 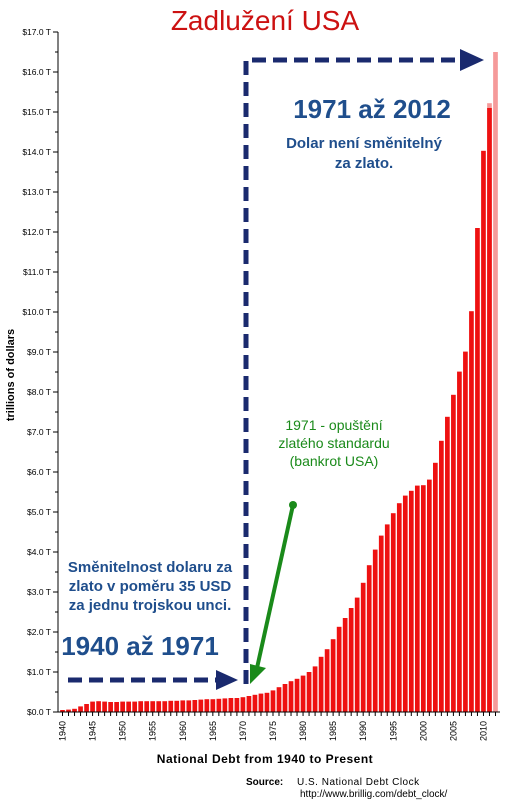 I want to click on bar-1958, so click(x=171, y=706).